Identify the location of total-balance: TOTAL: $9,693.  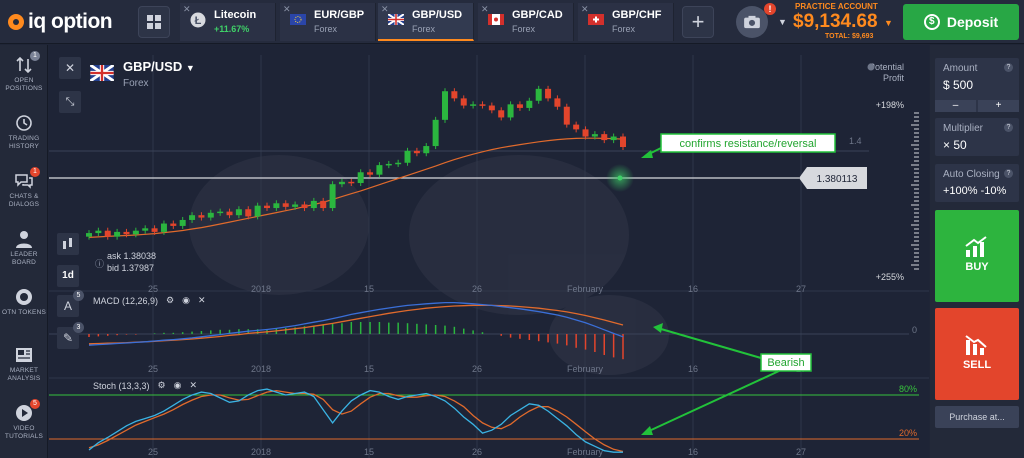
(849, 36).